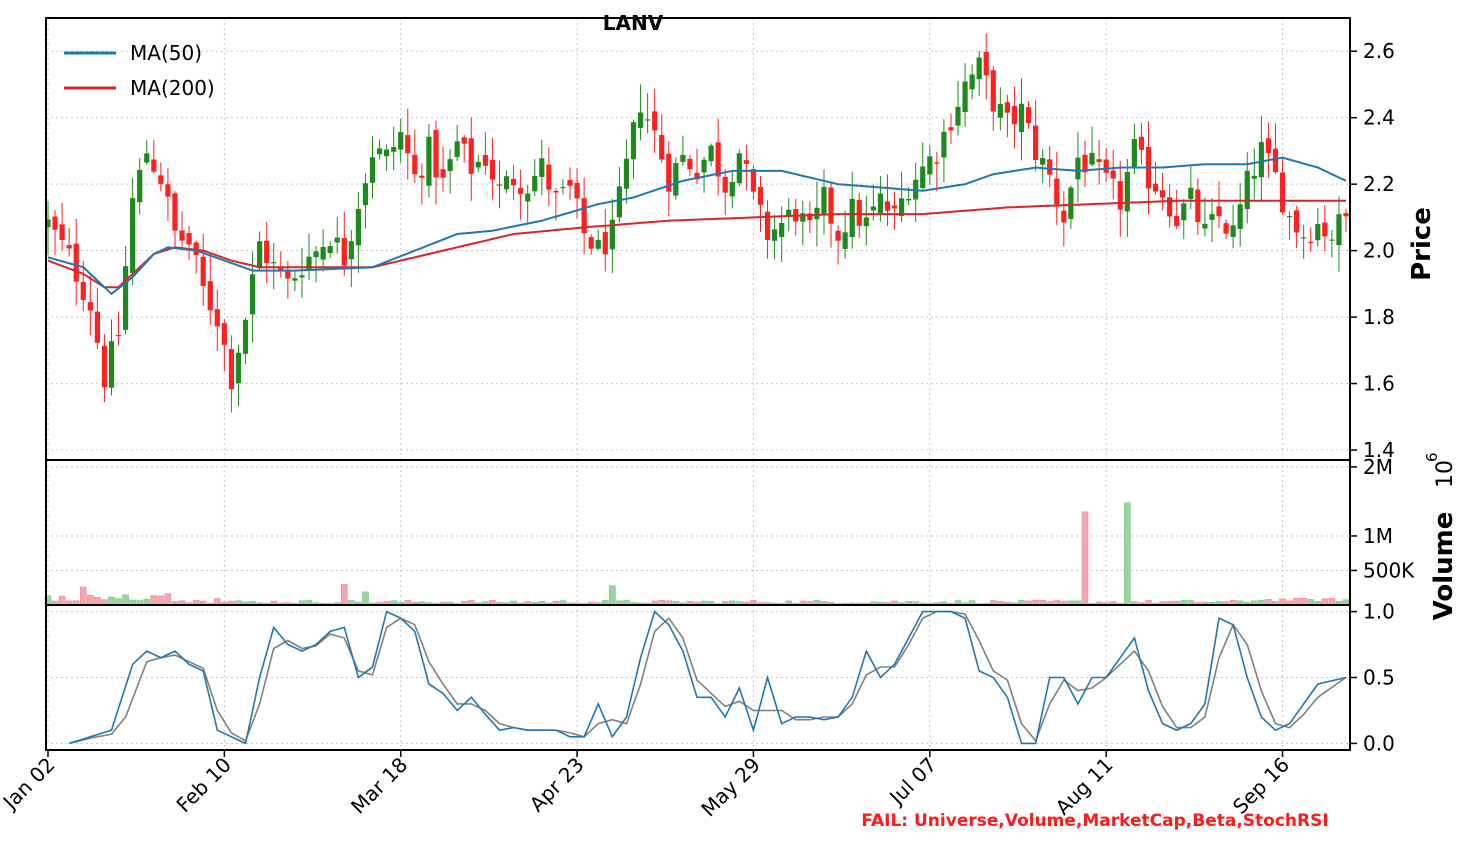 Image resolution: width=1473 pixels, height=855 pixels. What do you see at coordinates (1379, 743) in the screenshot?
I see `stoch-tick-0-label: 0.0` at bounding box center [1379, 743].